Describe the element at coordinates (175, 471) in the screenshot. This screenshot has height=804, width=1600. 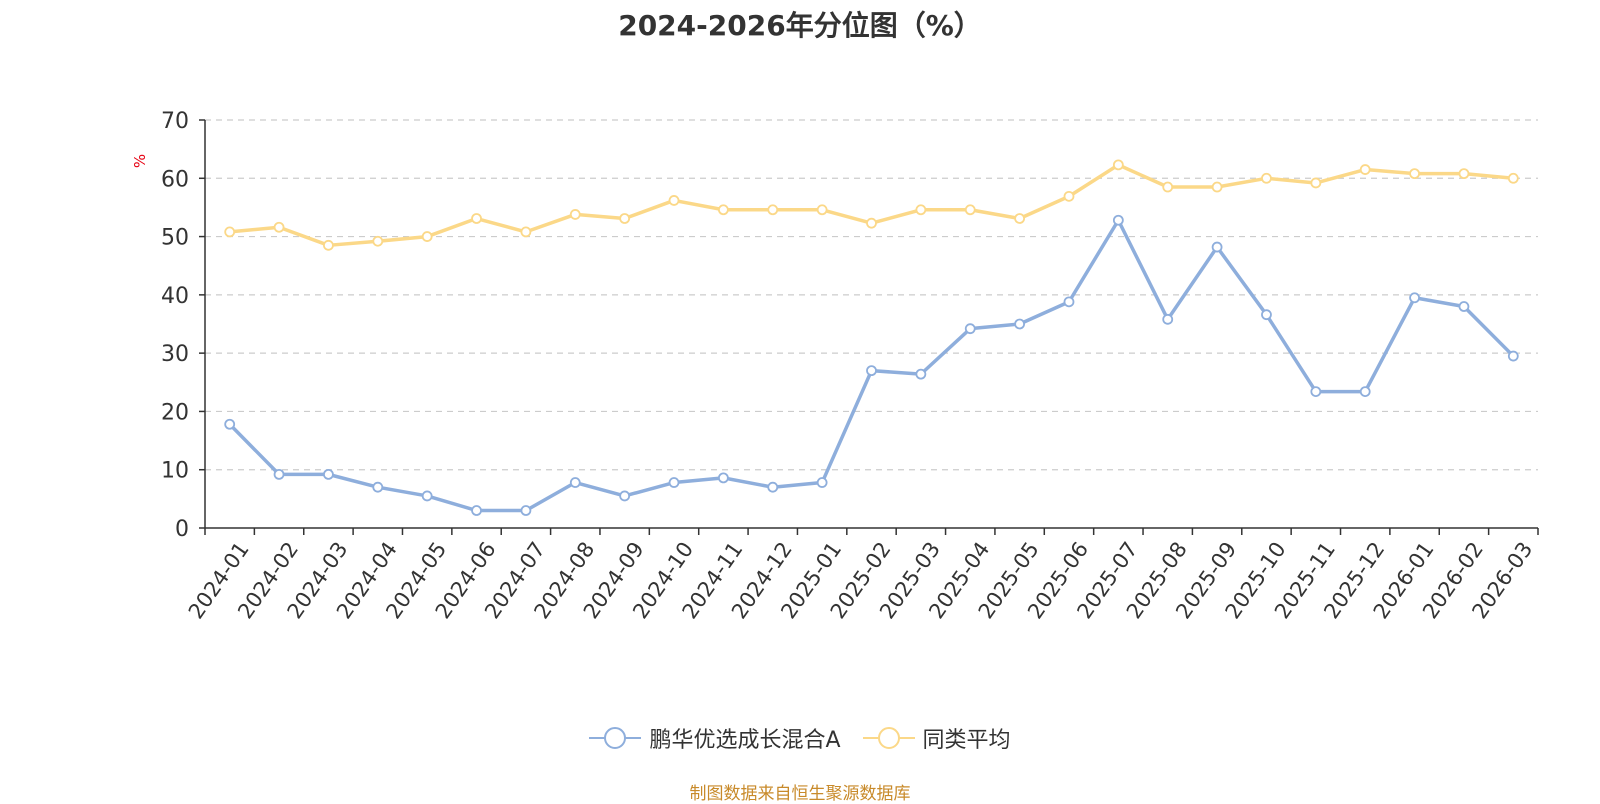
I see `y-tick-label: 10` at that location.